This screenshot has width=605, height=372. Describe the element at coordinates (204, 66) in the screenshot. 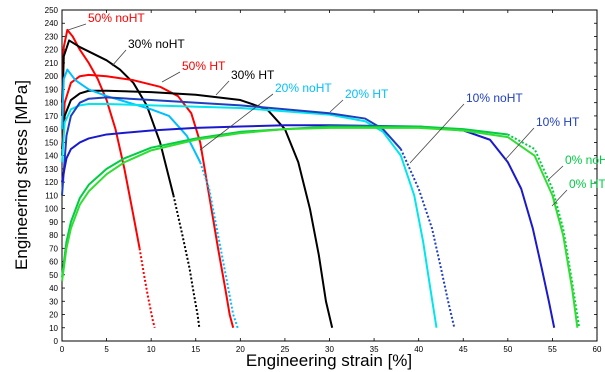

I see `series-label: 50% HT` at that location.